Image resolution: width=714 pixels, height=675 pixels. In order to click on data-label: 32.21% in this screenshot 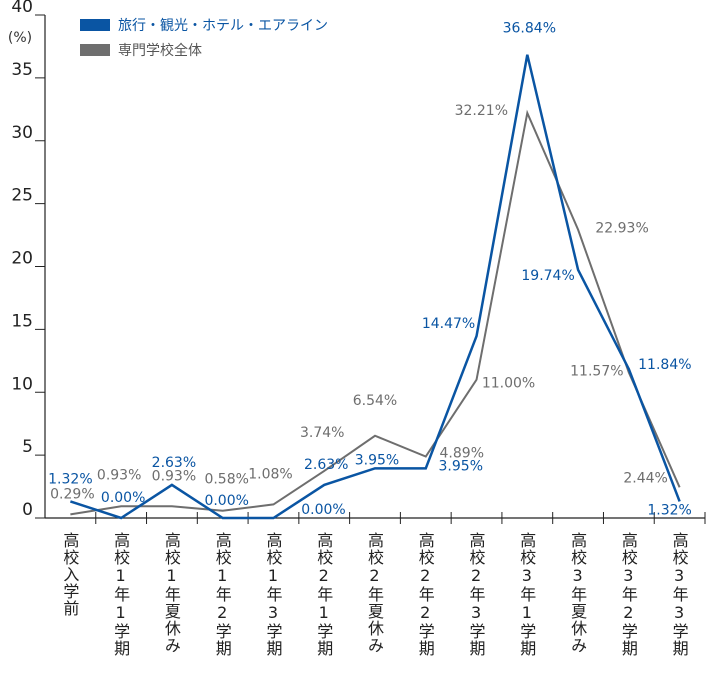, I will do `click(481, 111)`.